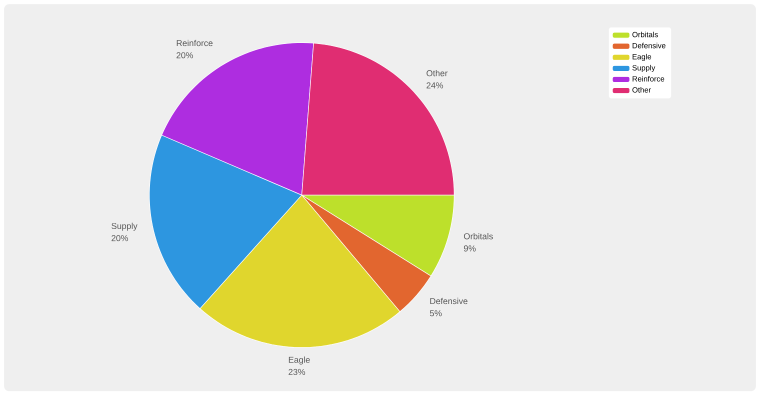 The width and height of the screenshot is (760, 395). Describe the element at coordinates (478, 236) in the screenshot. I see `slice-label: Orbitals` at that location.